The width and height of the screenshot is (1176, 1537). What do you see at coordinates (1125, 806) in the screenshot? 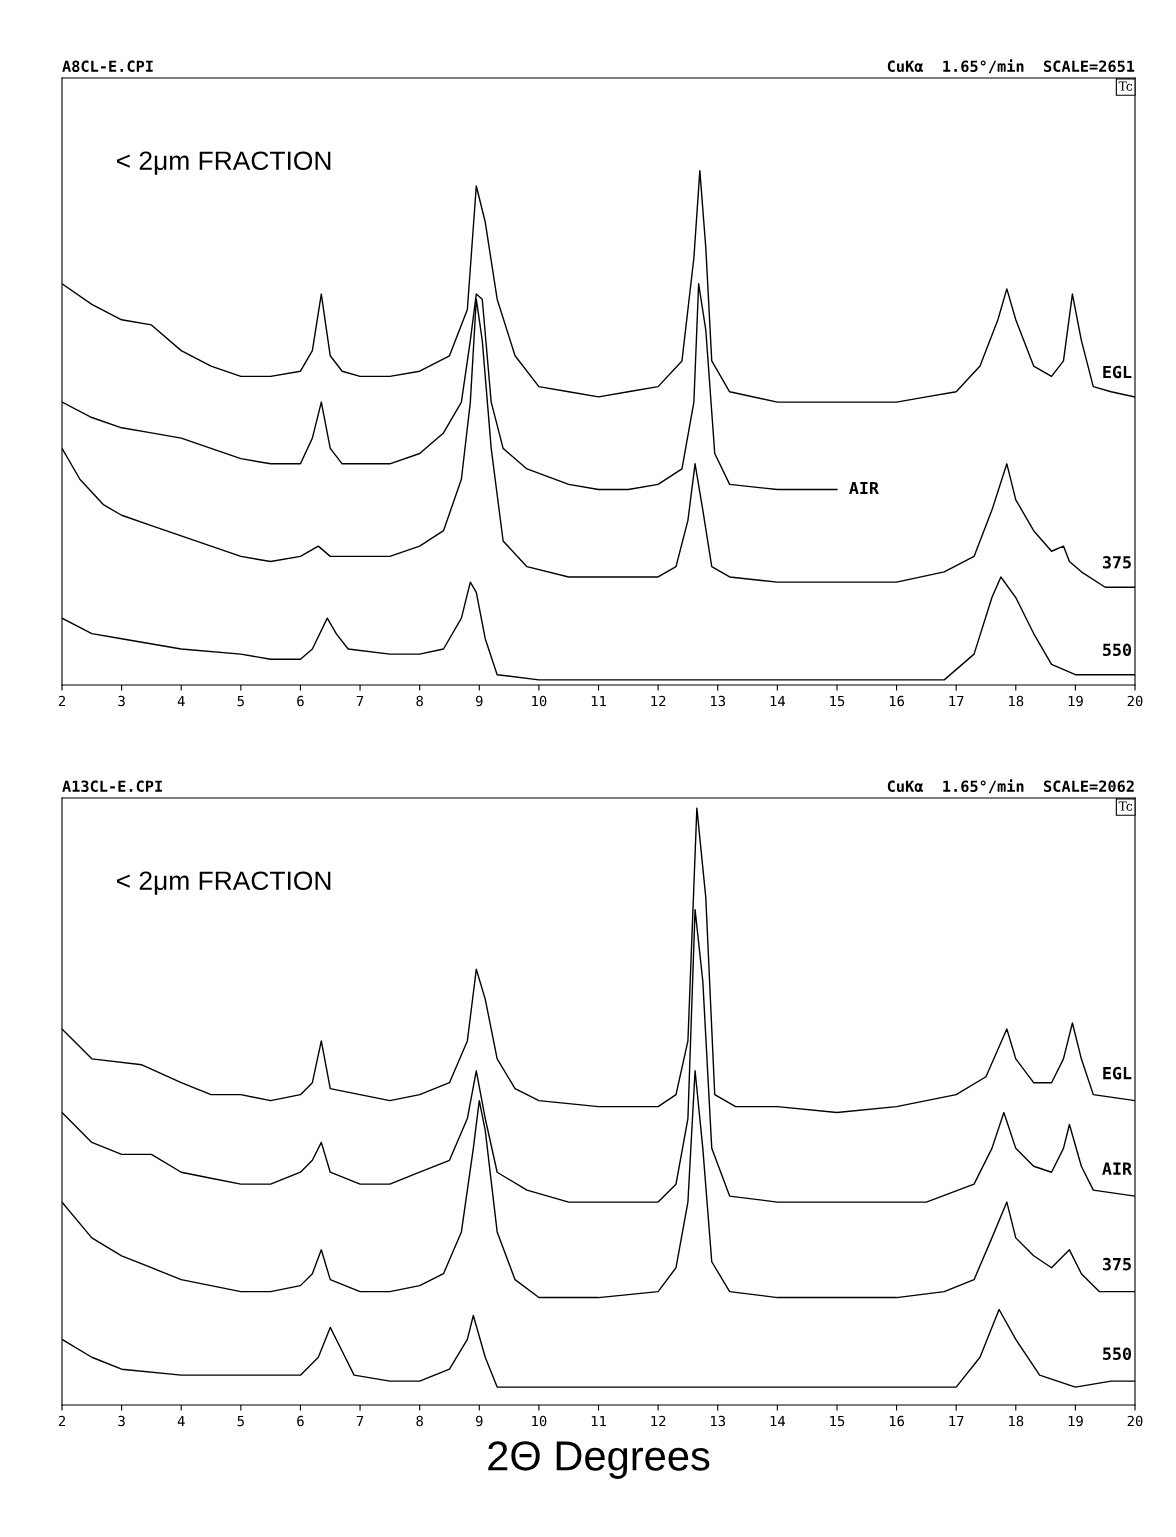
I see `annotation: Tc` at bounding box center [1125, 806].